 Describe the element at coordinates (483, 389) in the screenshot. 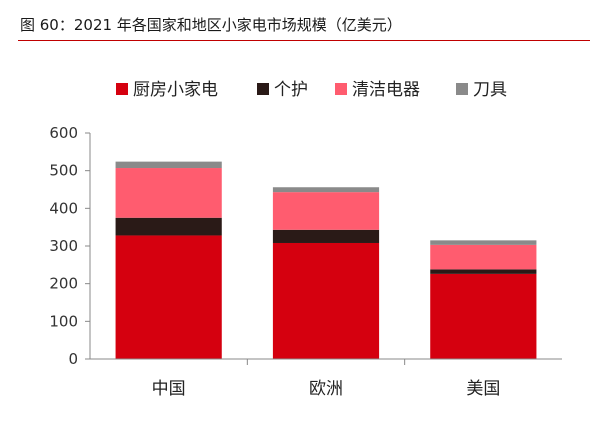

I see `x-category-label: 美国` at that location.